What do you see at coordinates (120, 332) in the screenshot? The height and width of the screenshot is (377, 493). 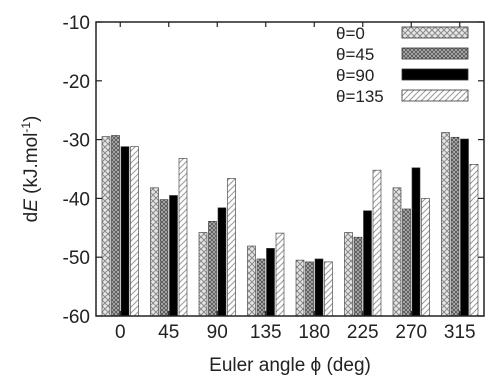 I see `x-tick-label: 0` at bounding box center [120, 332].